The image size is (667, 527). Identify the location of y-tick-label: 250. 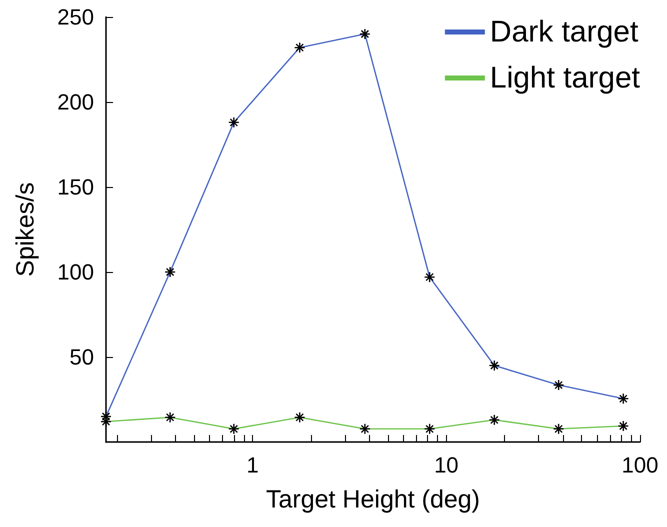
(75, 17).